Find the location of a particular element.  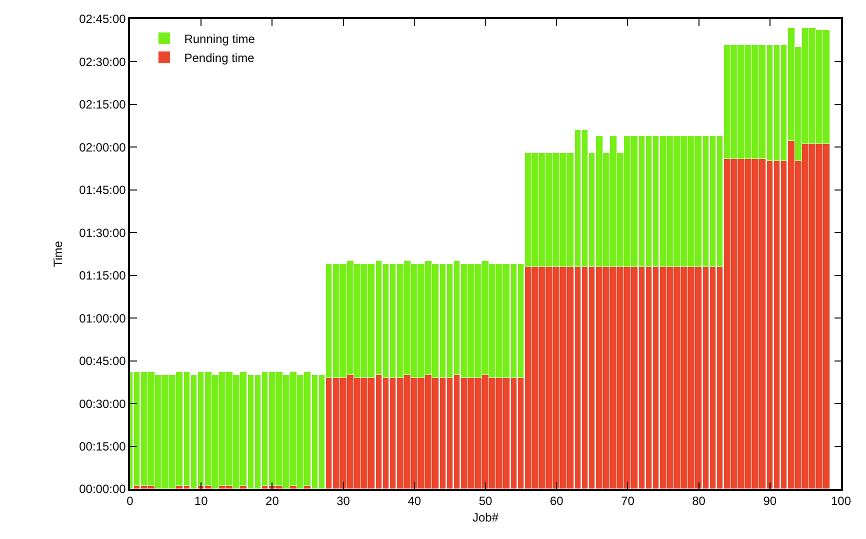

y-tick-label: 02:15:00 is located at coordinates (102, 105).